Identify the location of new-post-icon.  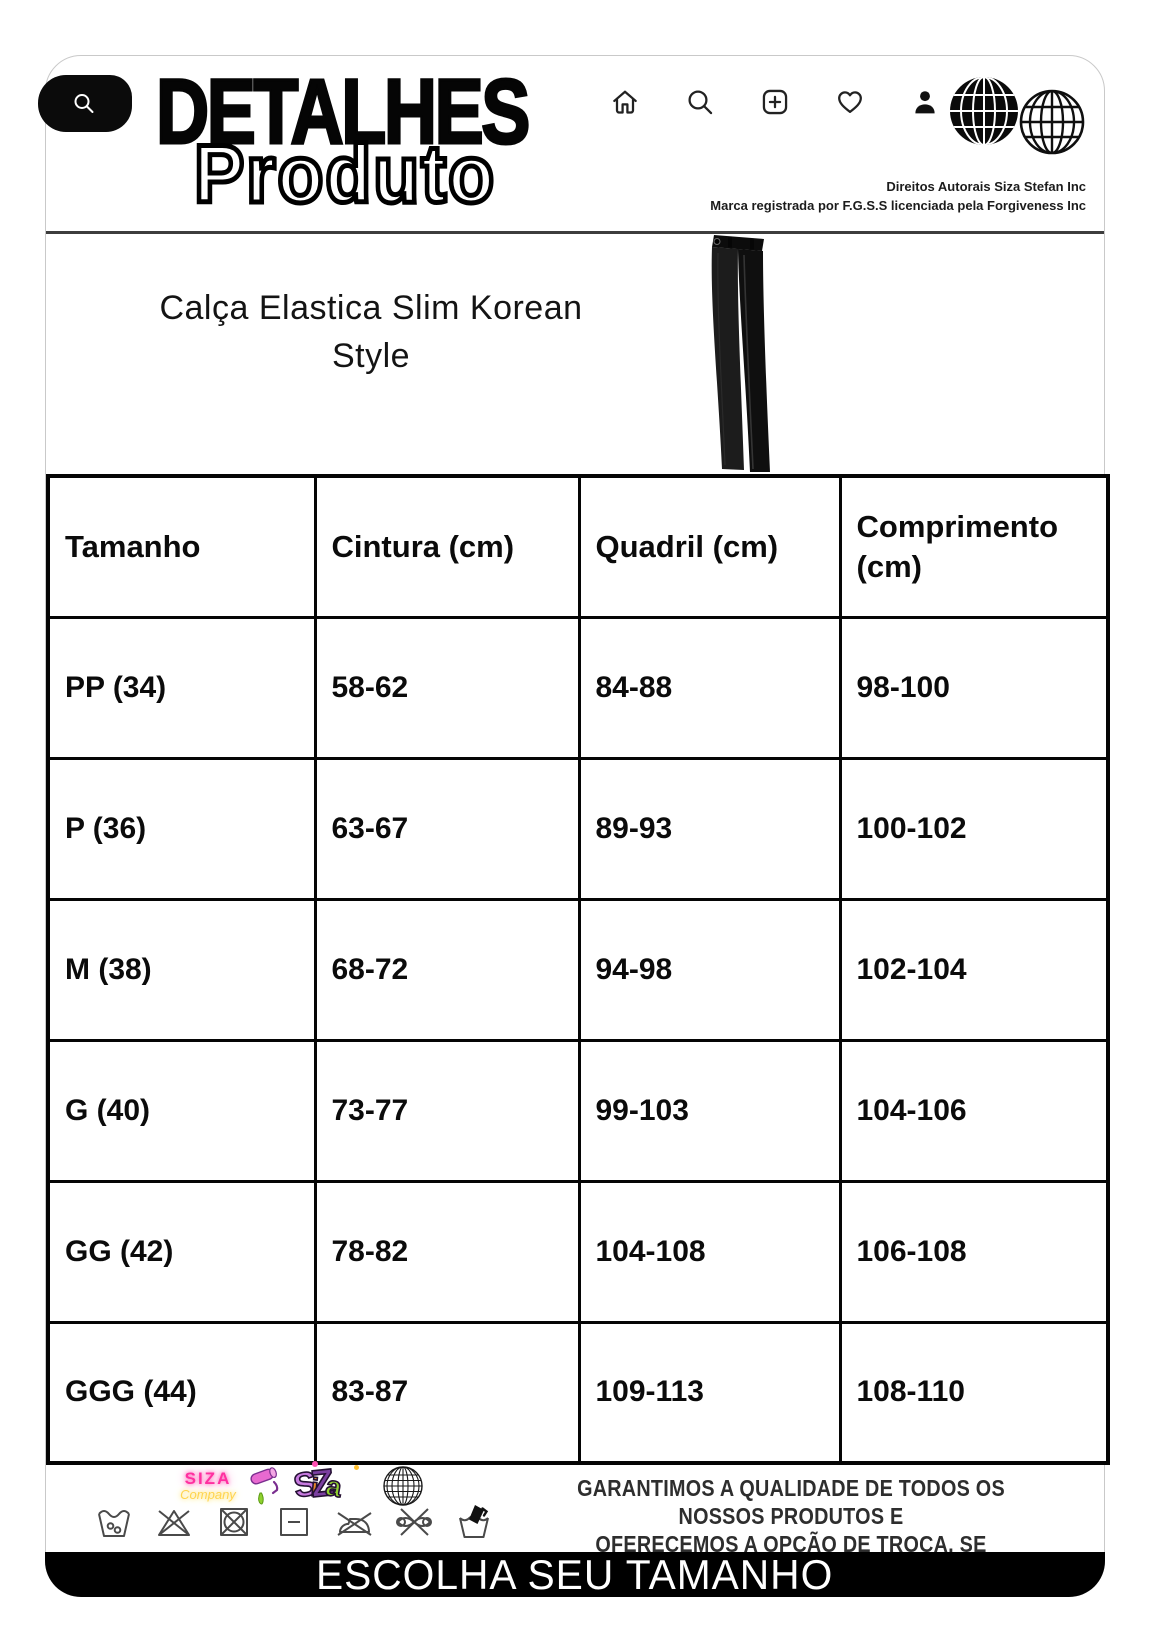
(775, 102).